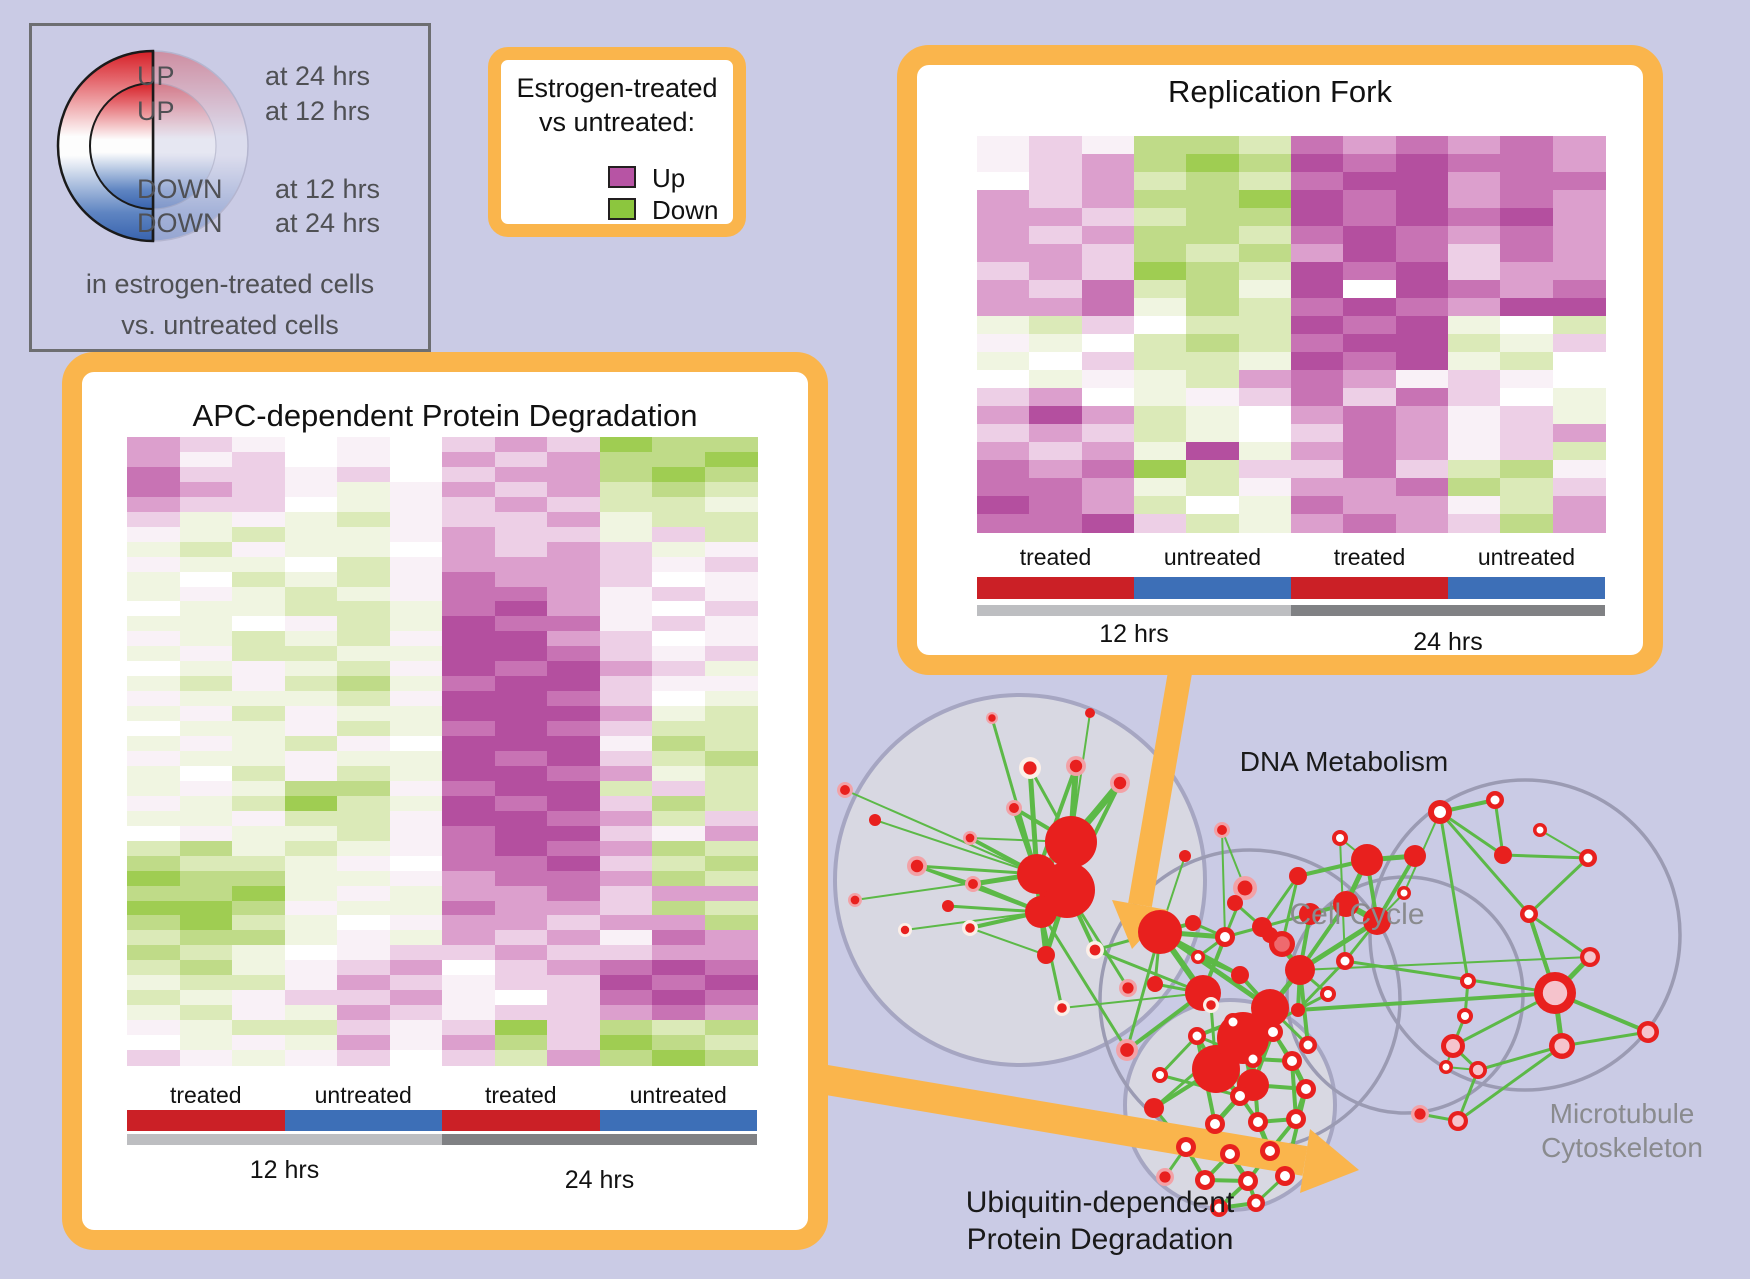  I want to click on panel-title-repfork: Replication Fork, so click(1280, 91).